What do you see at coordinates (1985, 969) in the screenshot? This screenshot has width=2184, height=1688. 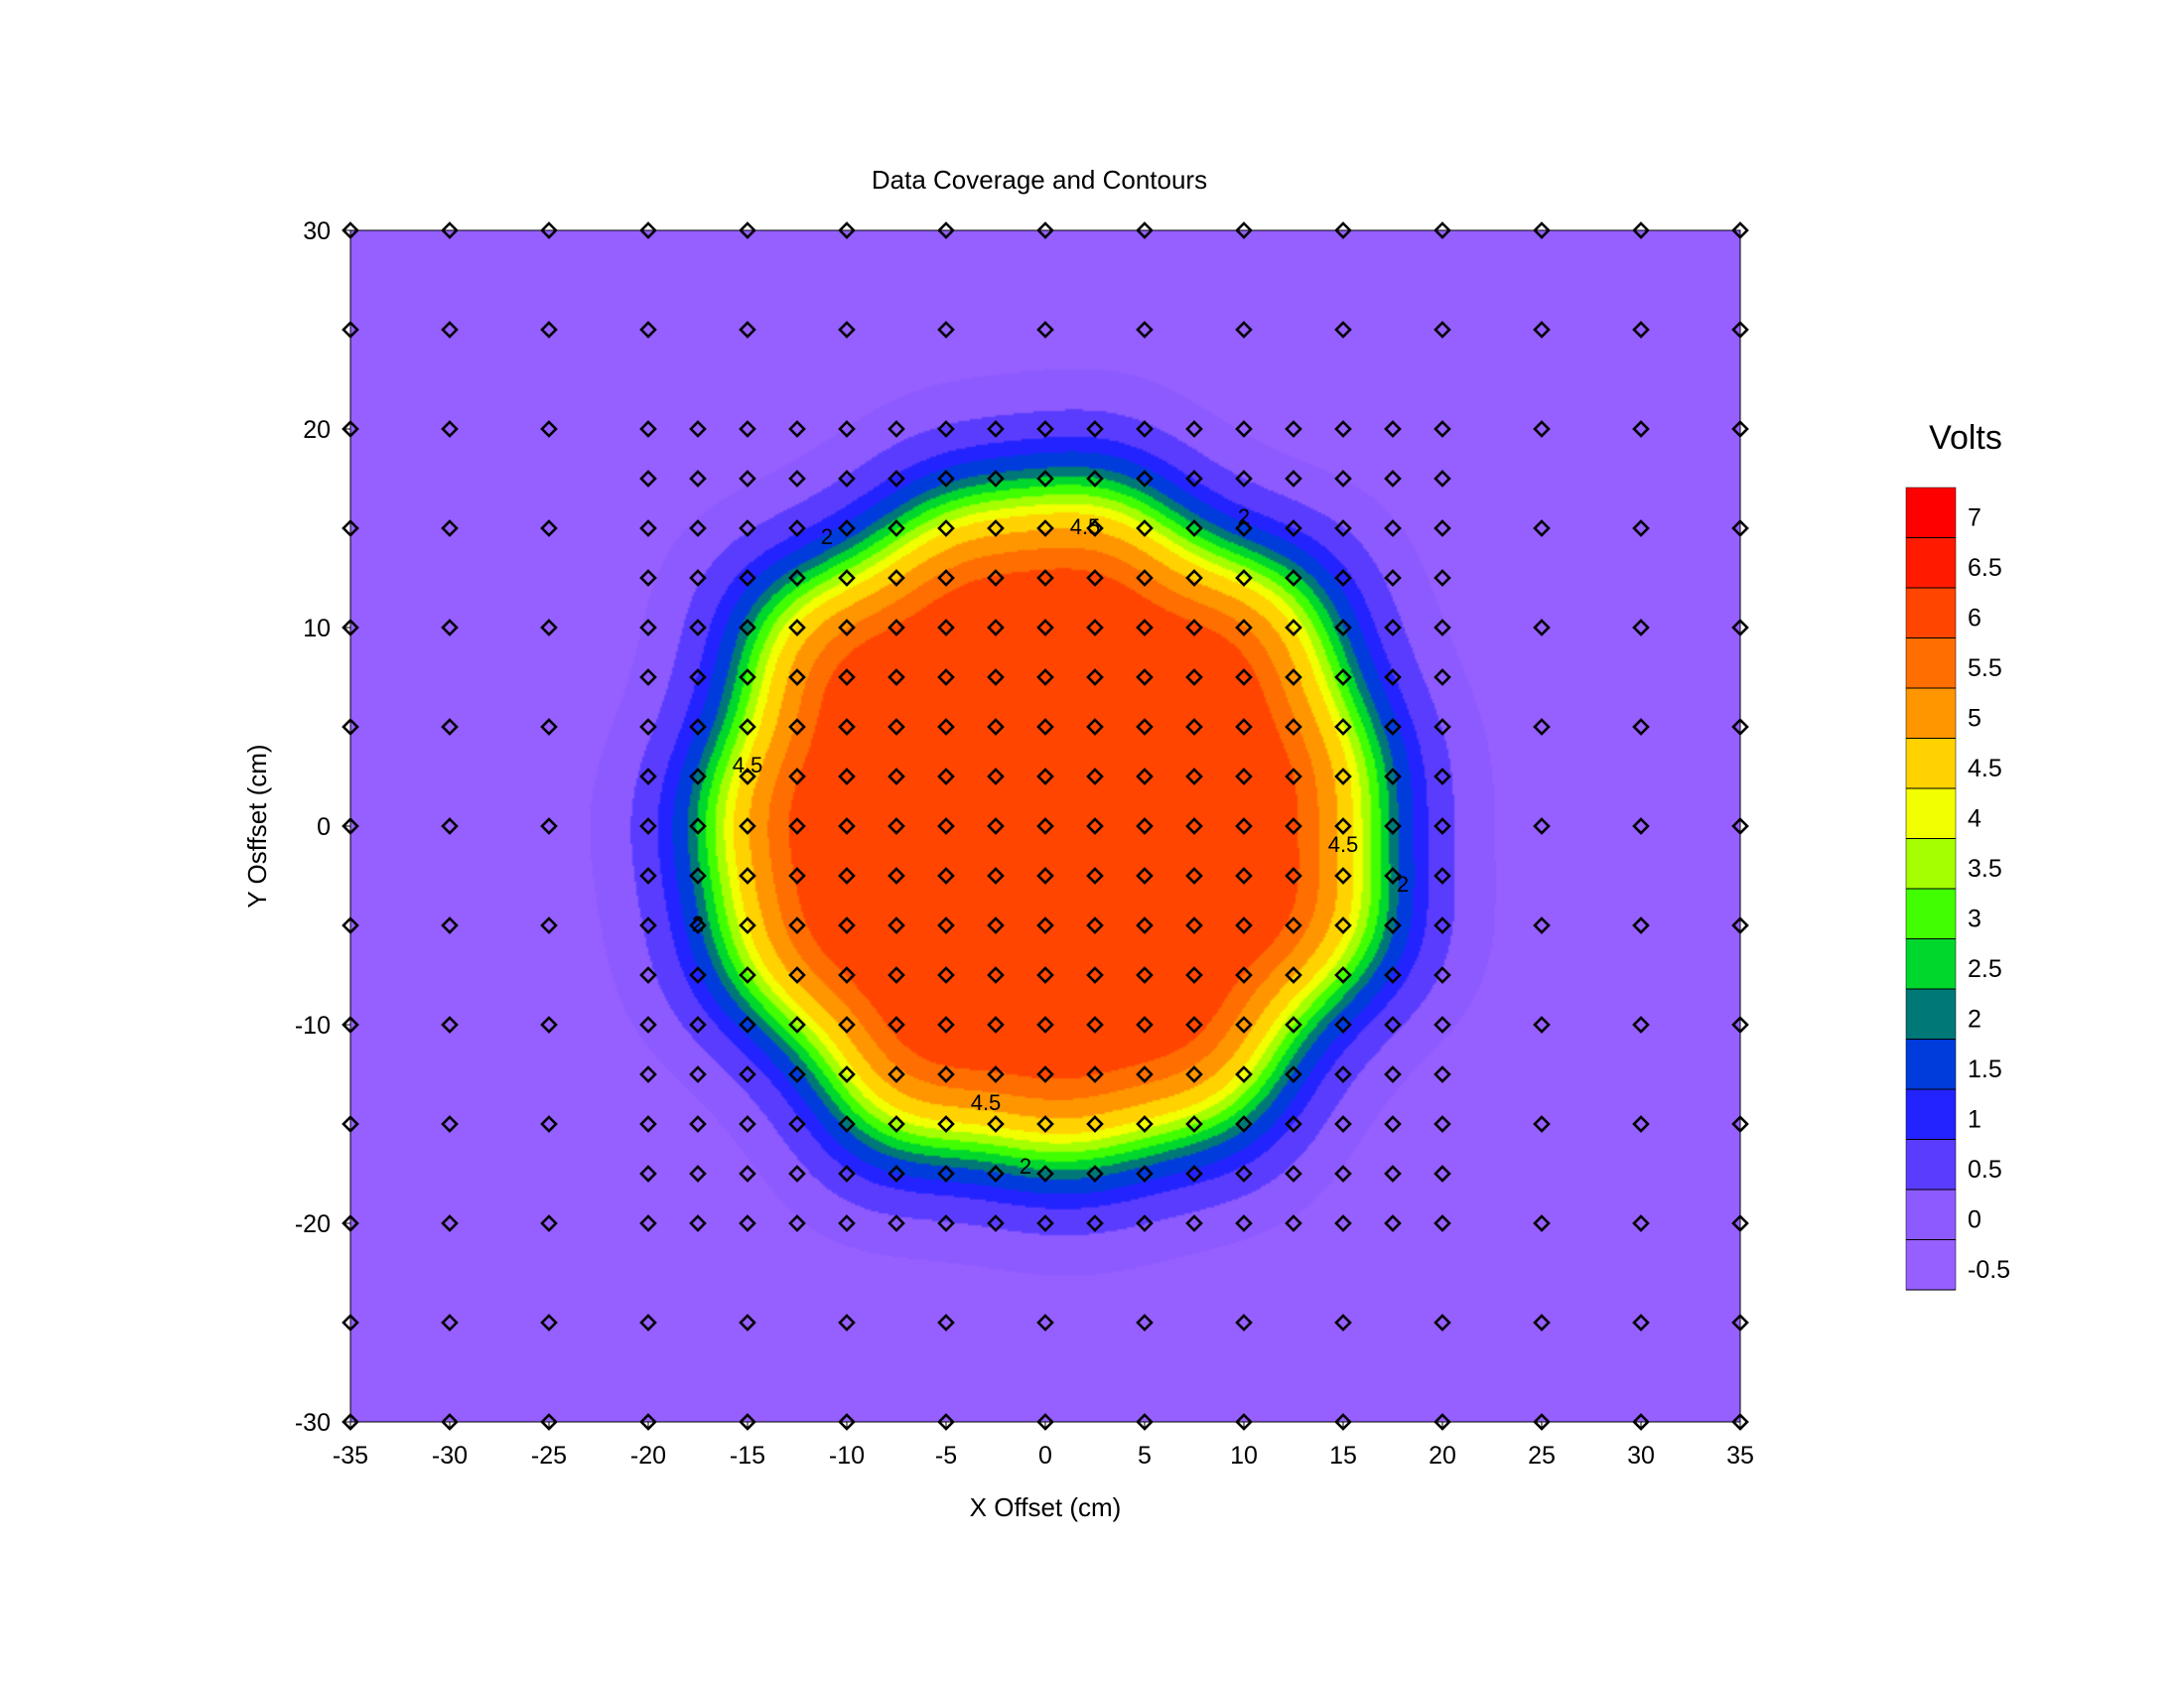 I see `colorbar-label: 2.5` at bounding box center [1985, 969].